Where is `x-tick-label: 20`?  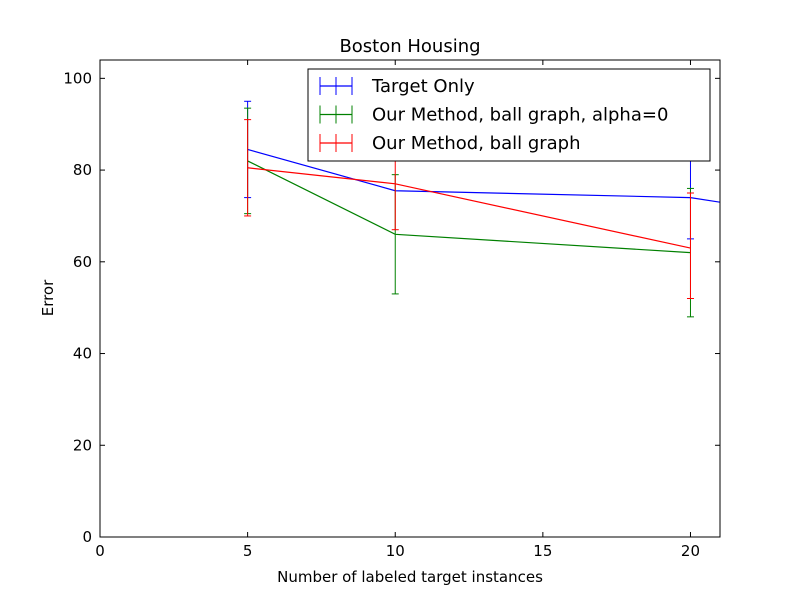 x-tick-label: 20 is located at coordinates (690, 551).